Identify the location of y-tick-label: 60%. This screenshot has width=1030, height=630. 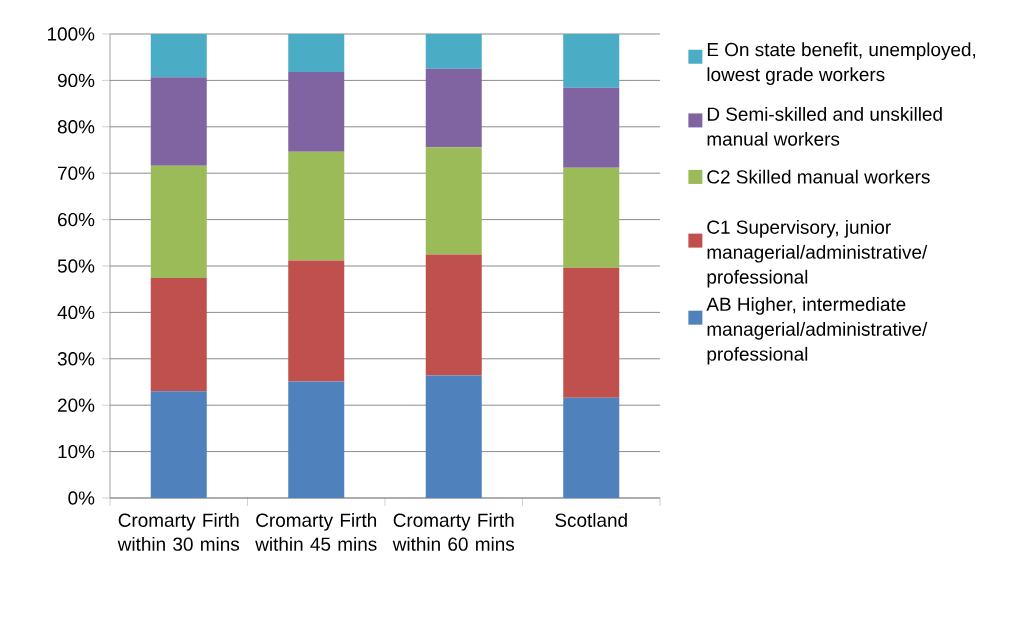
(76, 219).